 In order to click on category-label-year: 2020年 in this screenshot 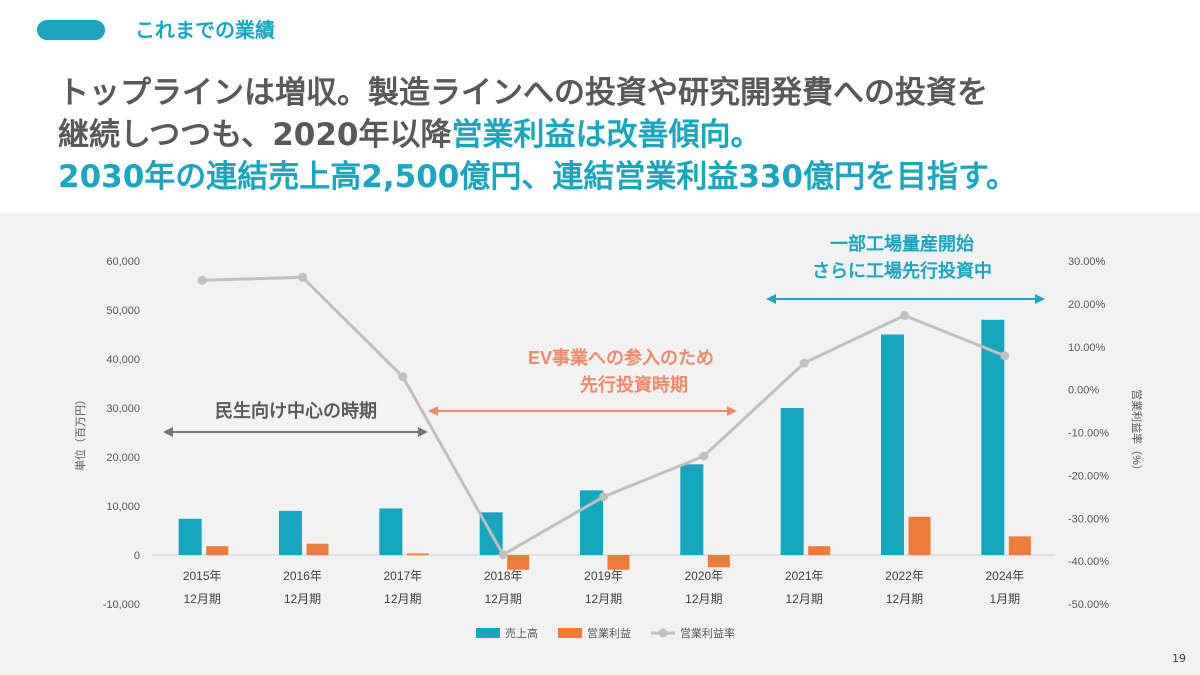, I will do `click(703, 576)`.